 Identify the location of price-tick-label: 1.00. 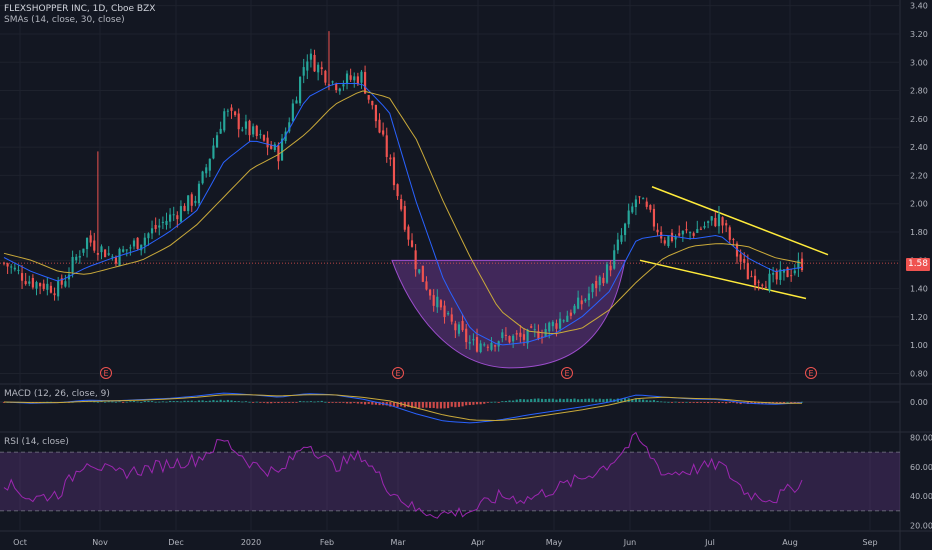
(919, 345).